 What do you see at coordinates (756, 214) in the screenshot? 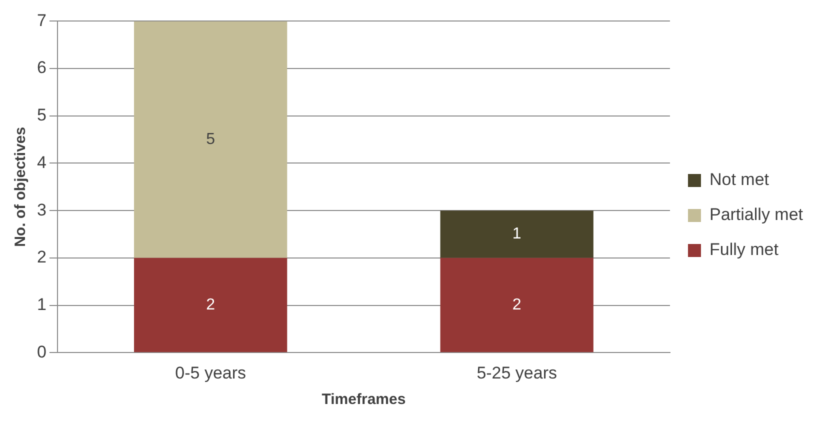
I see `legend-label: Partially met` at bounding box center [756, 214].